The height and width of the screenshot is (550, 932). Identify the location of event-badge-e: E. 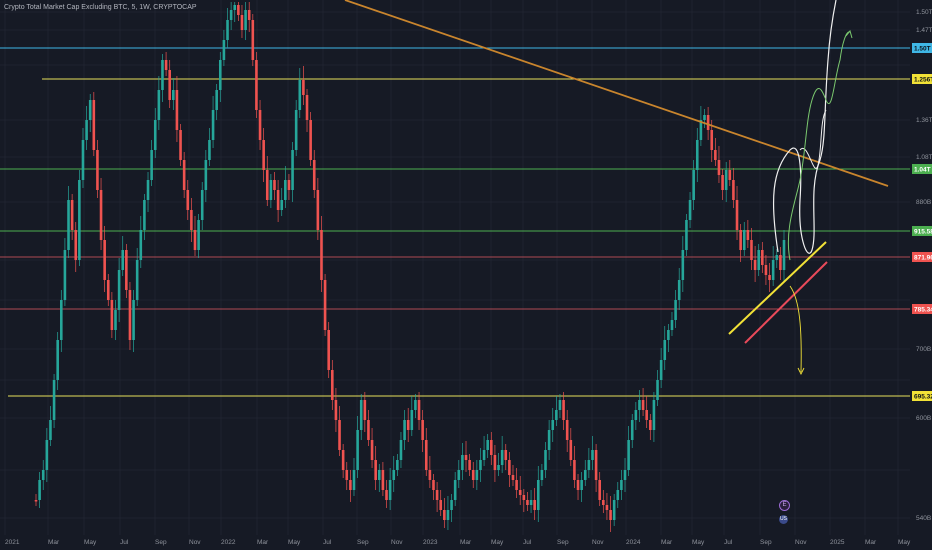
(784, 505).